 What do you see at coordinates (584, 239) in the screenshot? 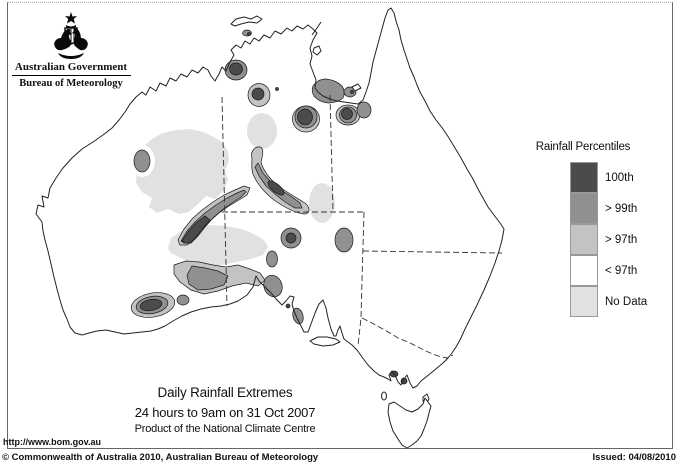
I see `legend-swatch-gt97` at bounding box center [584, 239].